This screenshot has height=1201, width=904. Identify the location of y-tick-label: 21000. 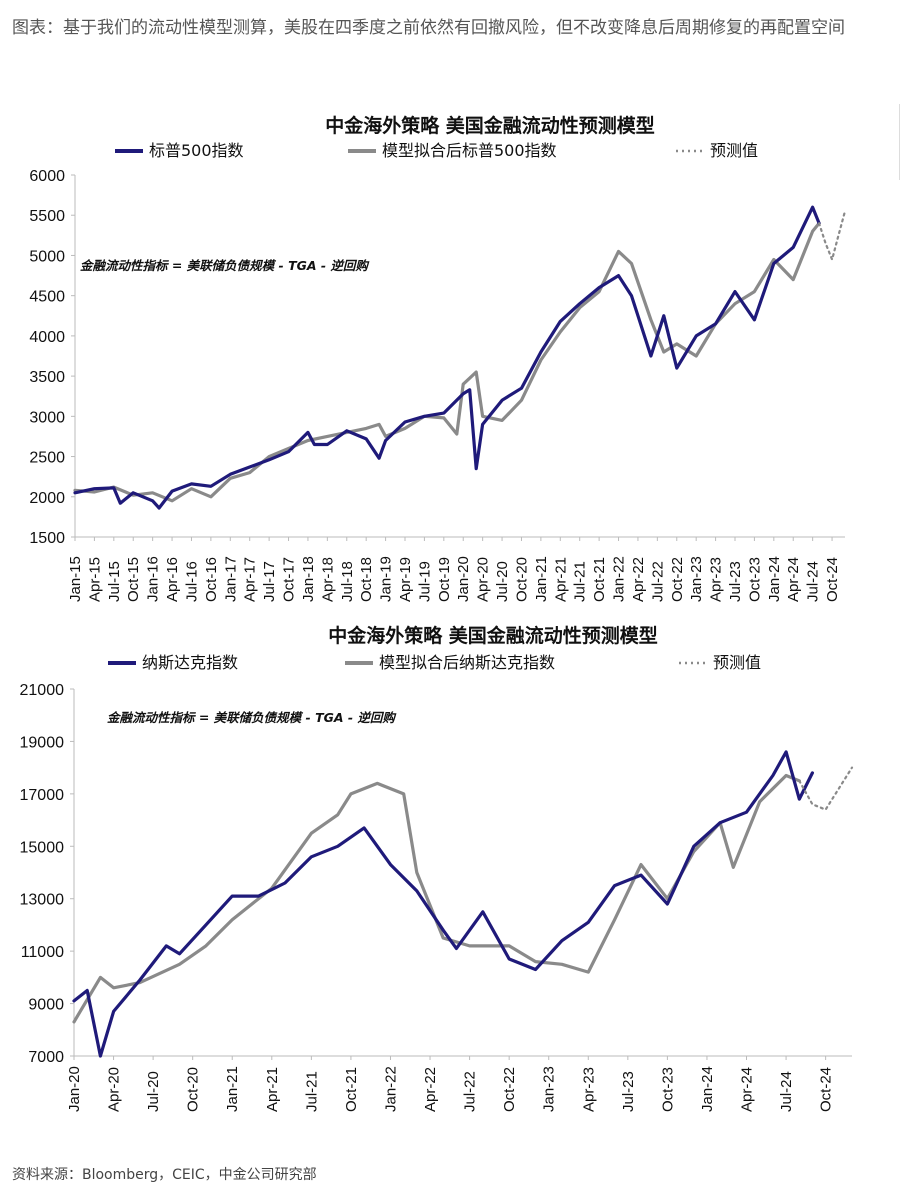
(42, 690).